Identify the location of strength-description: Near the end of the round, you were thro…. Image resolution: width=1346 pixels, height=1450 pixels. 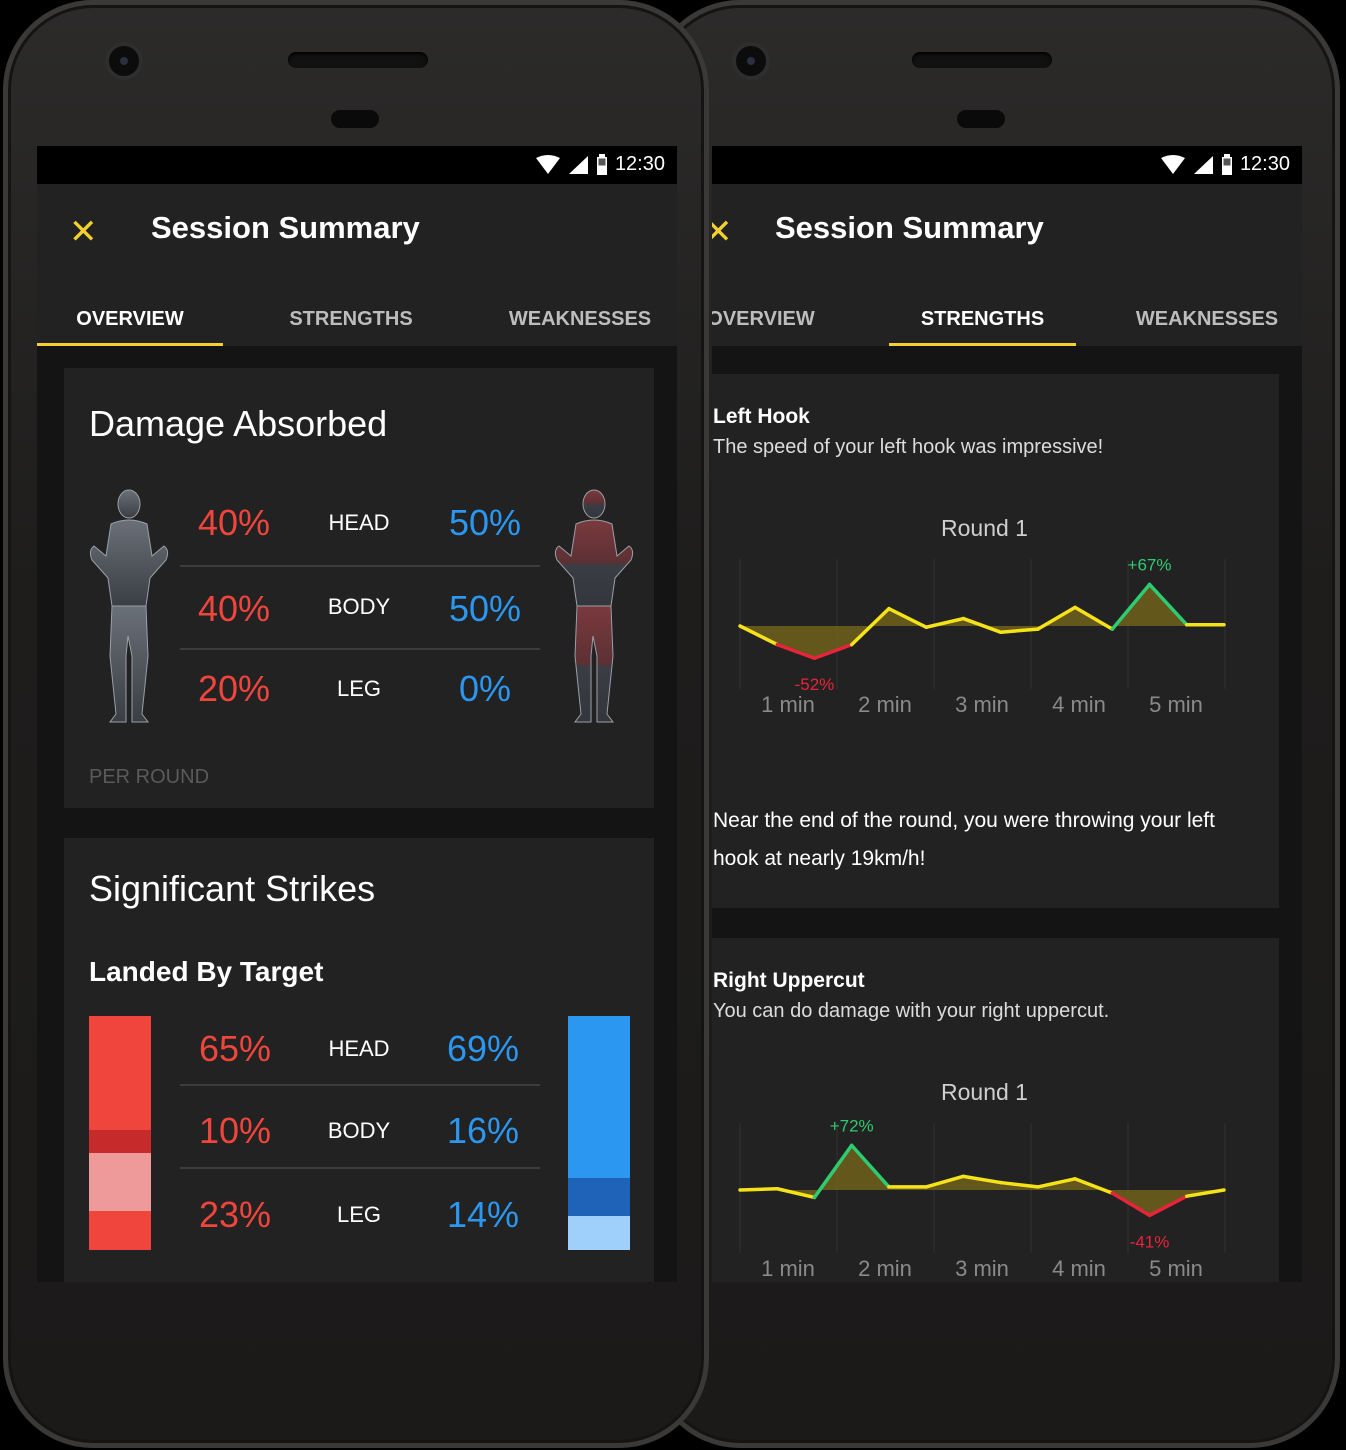
(964, 839).